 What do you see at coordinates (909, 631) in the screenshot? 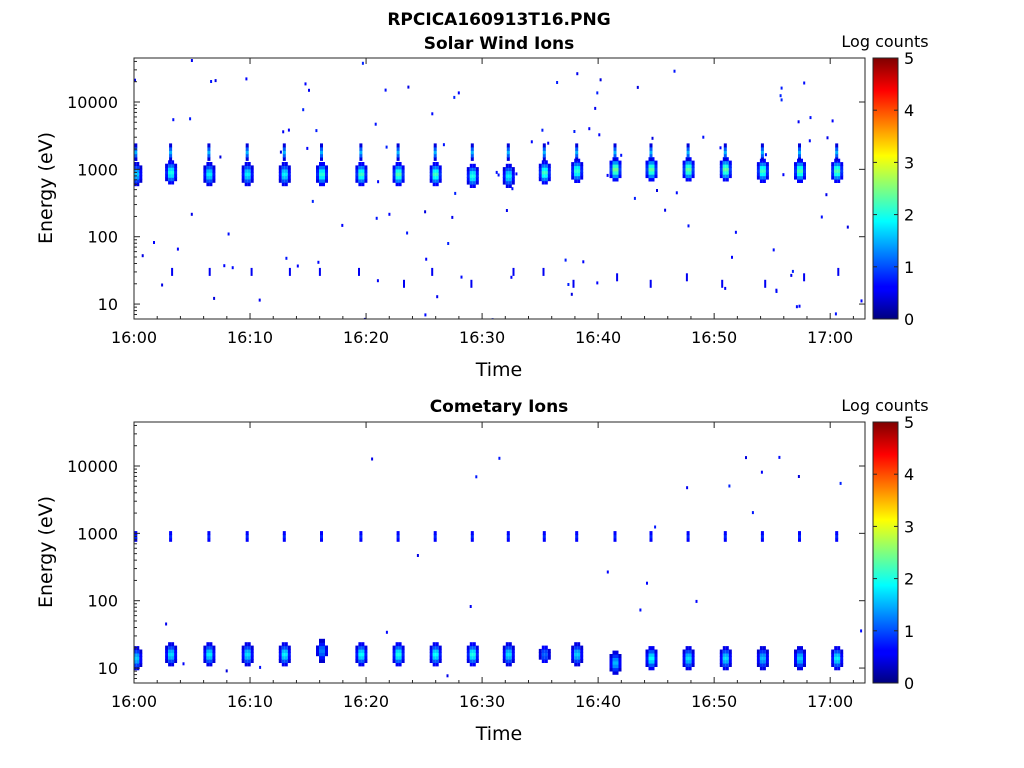
I see `colorbar-tick-label: 1` at bounding box center [909, 631].